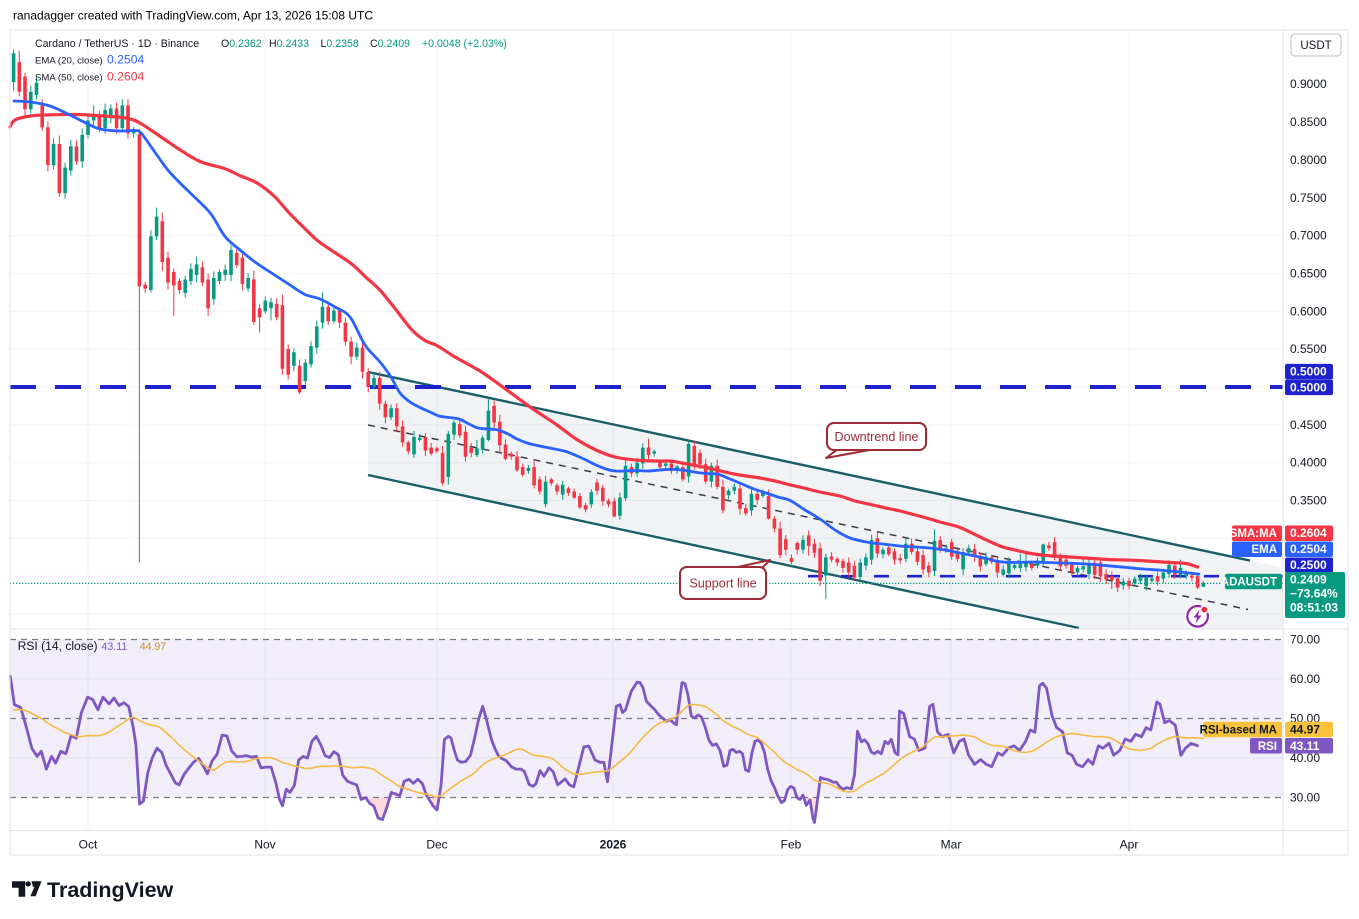  Describe the element at coordinates (791, 845) in the screenshot. I see `svg-text: Feb` at that location.